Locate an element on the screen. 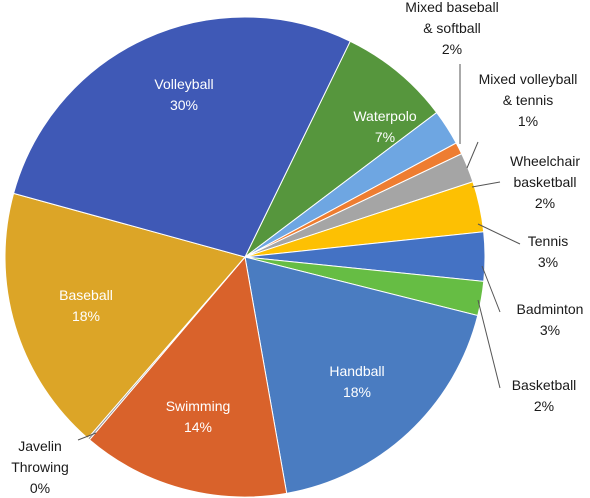 This screenshot has width=590, height=498. slice-percent: 1% is located at coordinates (528, 121).